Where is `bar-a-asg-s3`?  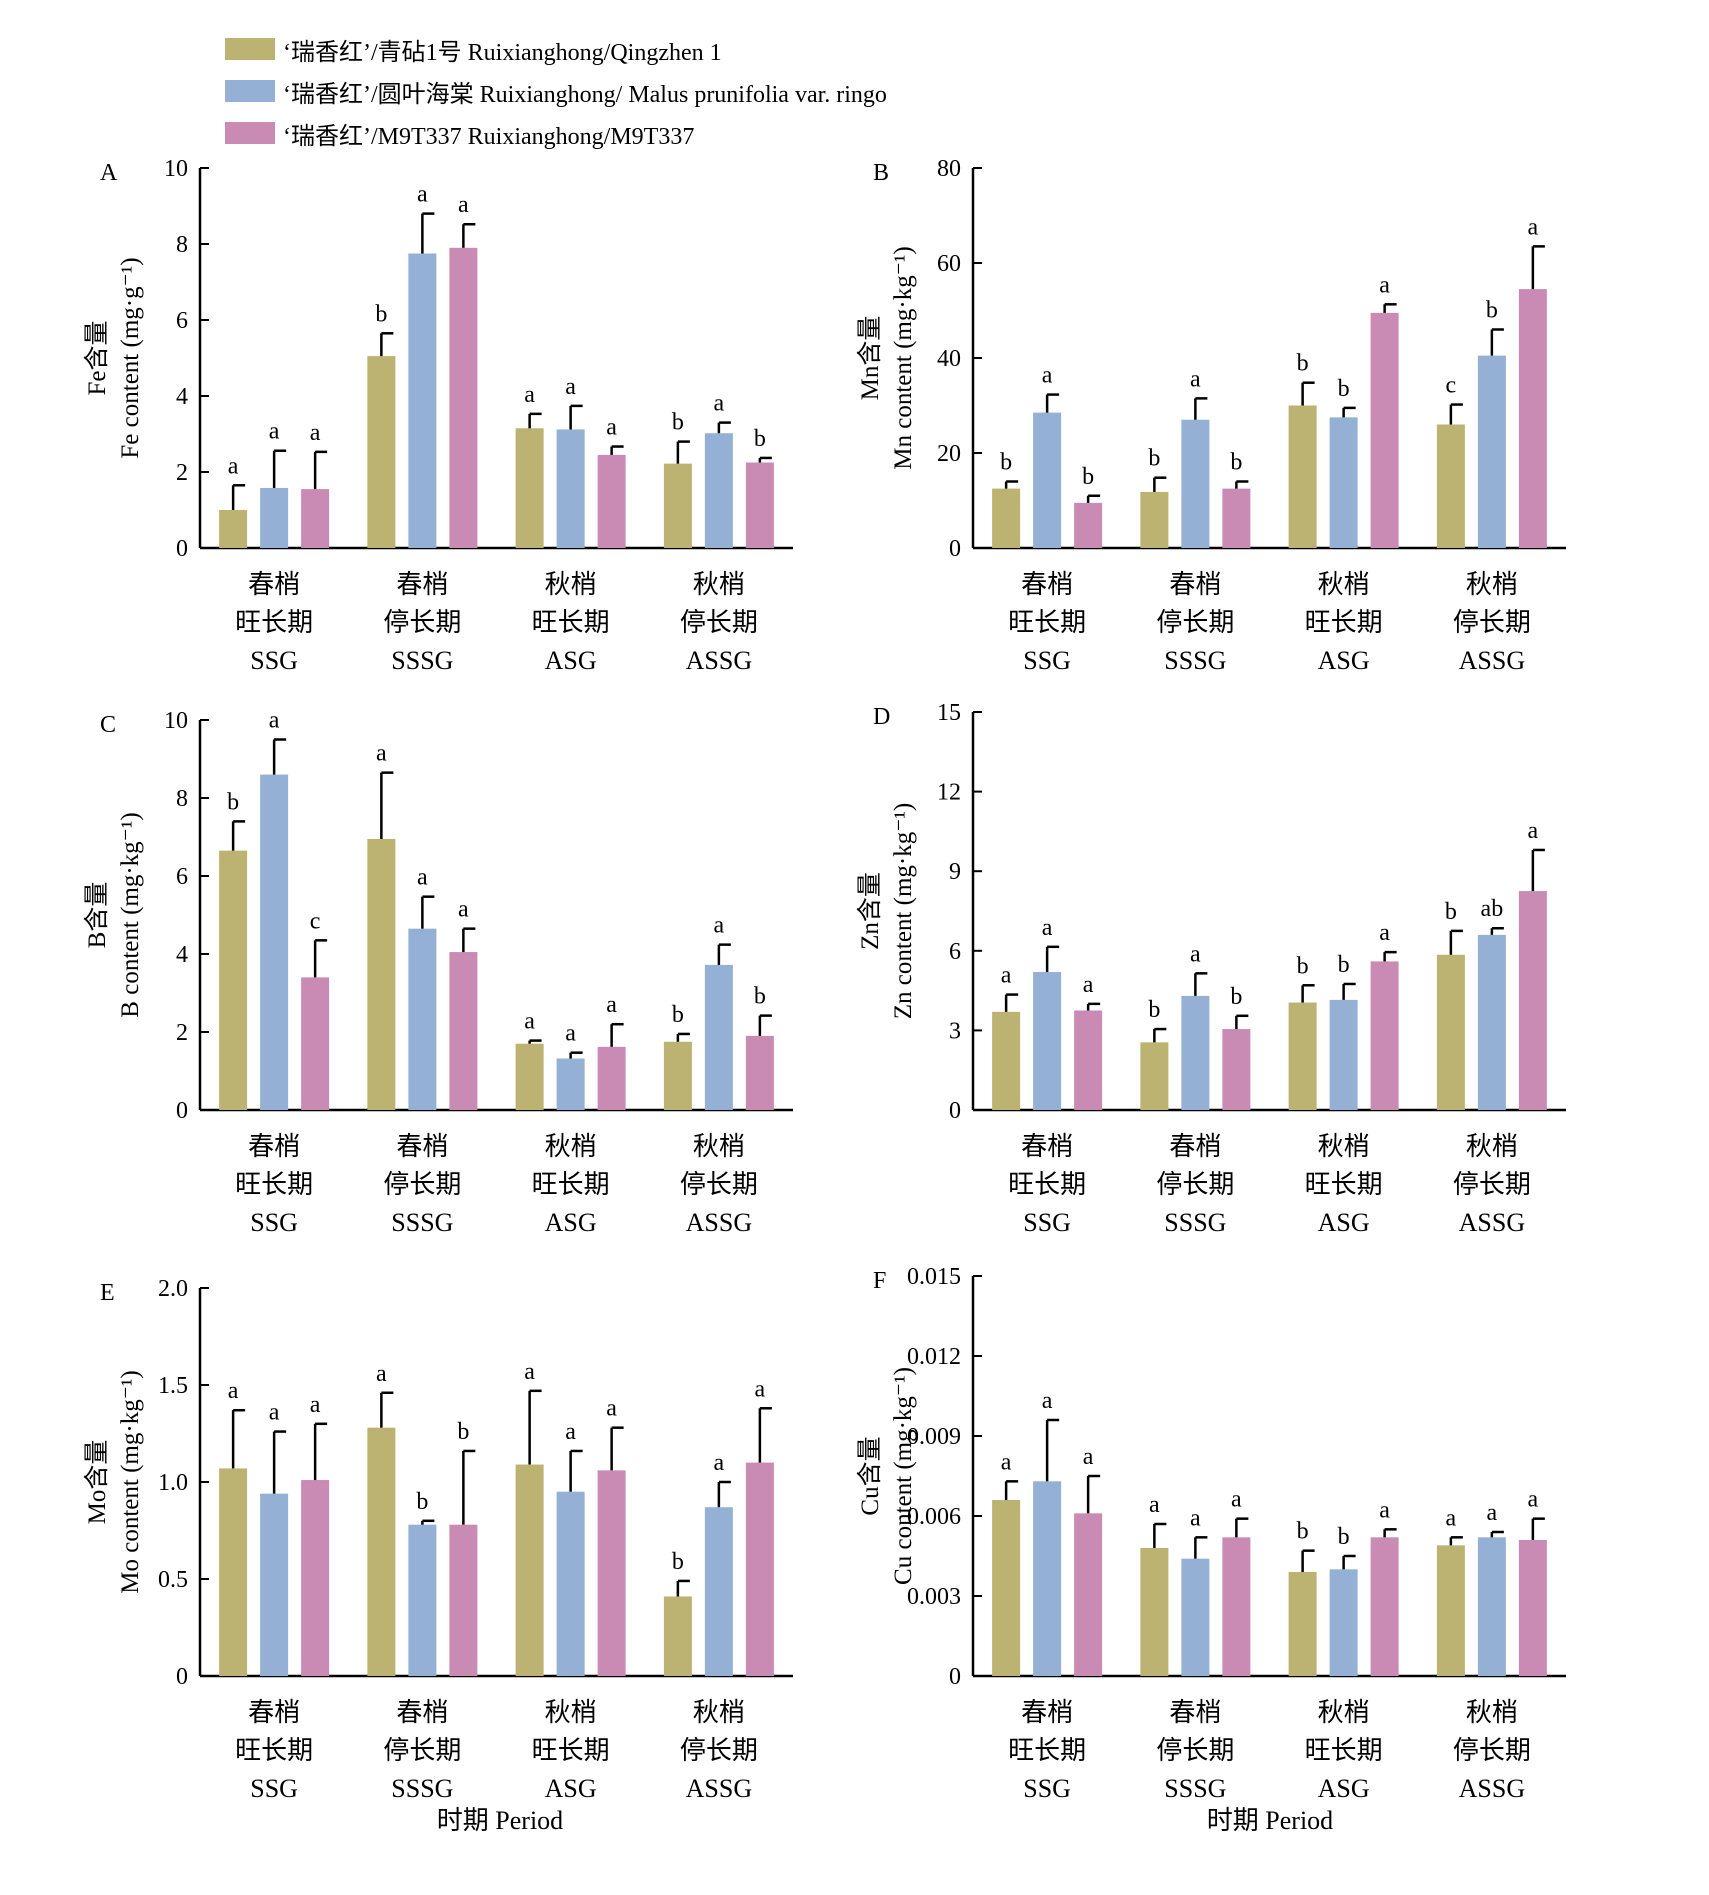
bar-a-asg-s3 is located at coordinates (611, 501).